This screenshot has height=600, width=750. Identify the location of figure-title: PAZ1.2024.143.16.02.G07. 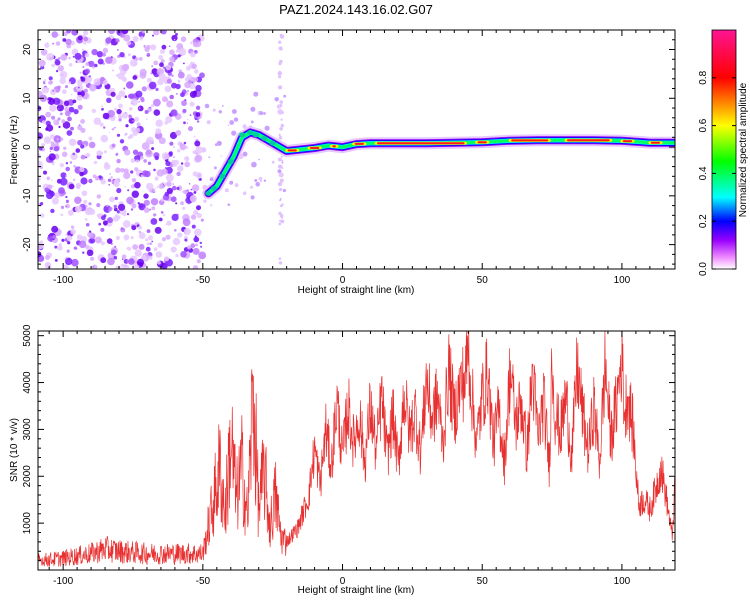
(356, 9).